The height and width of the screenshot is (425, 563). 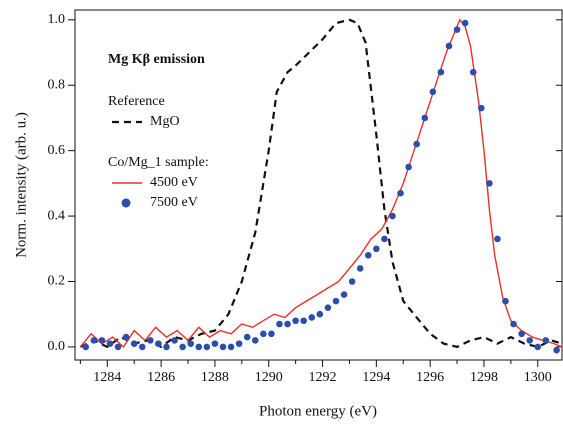 I want to click on y-tick-label: 0.6, so click(x=57, y=150).